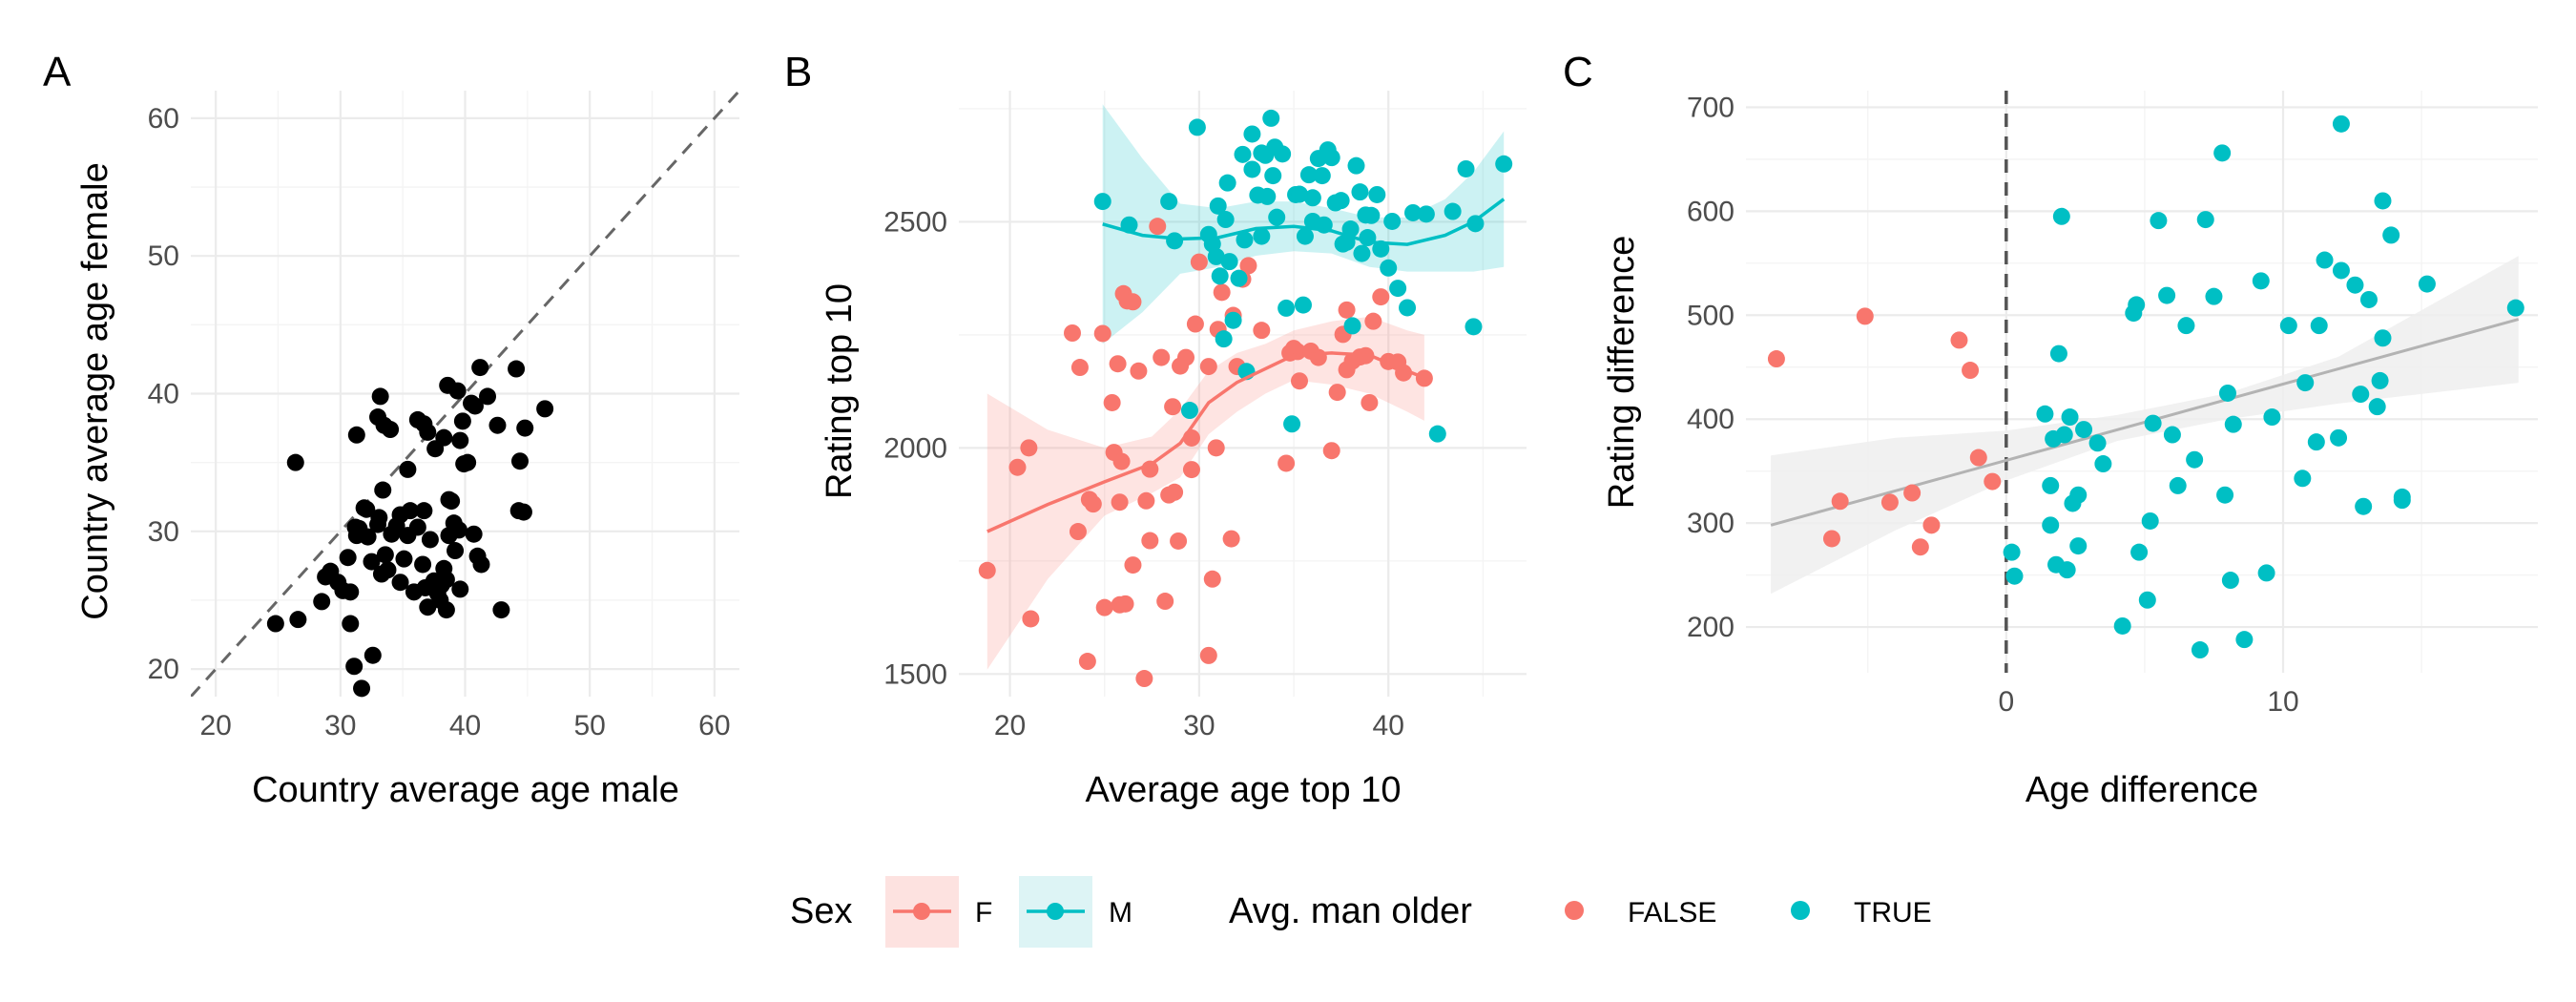 Image resolution: width=2576 pixels, height=1002 pixels. I want to click on panel-c-x-tick-label: 10, so click(2282, 702).